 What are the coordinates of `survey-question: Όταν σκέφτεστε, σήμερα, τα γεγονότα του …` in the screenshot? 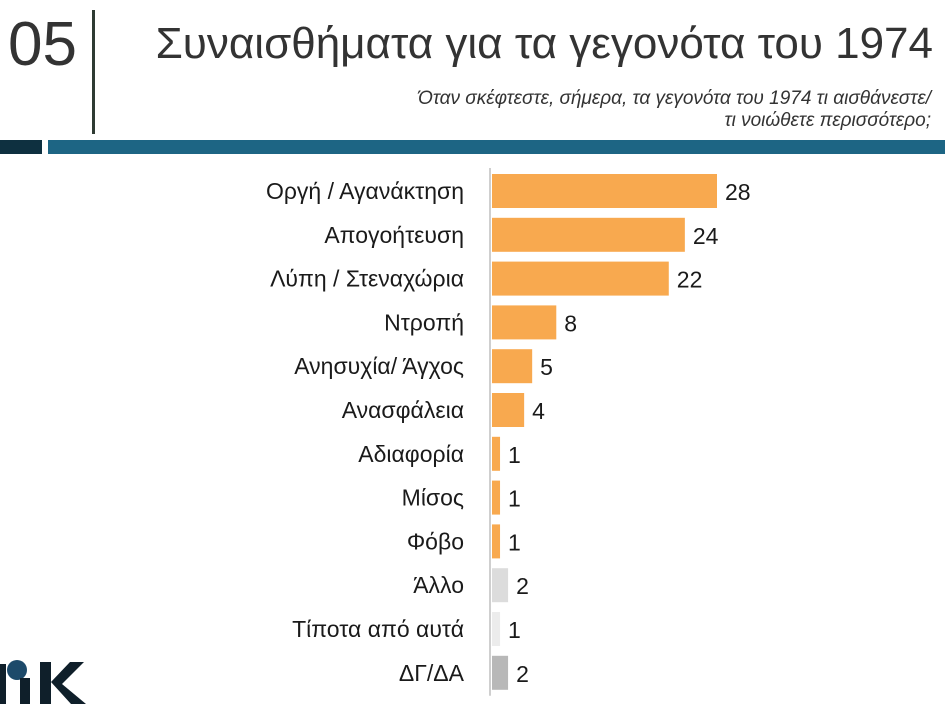 It's located at (674, 110).